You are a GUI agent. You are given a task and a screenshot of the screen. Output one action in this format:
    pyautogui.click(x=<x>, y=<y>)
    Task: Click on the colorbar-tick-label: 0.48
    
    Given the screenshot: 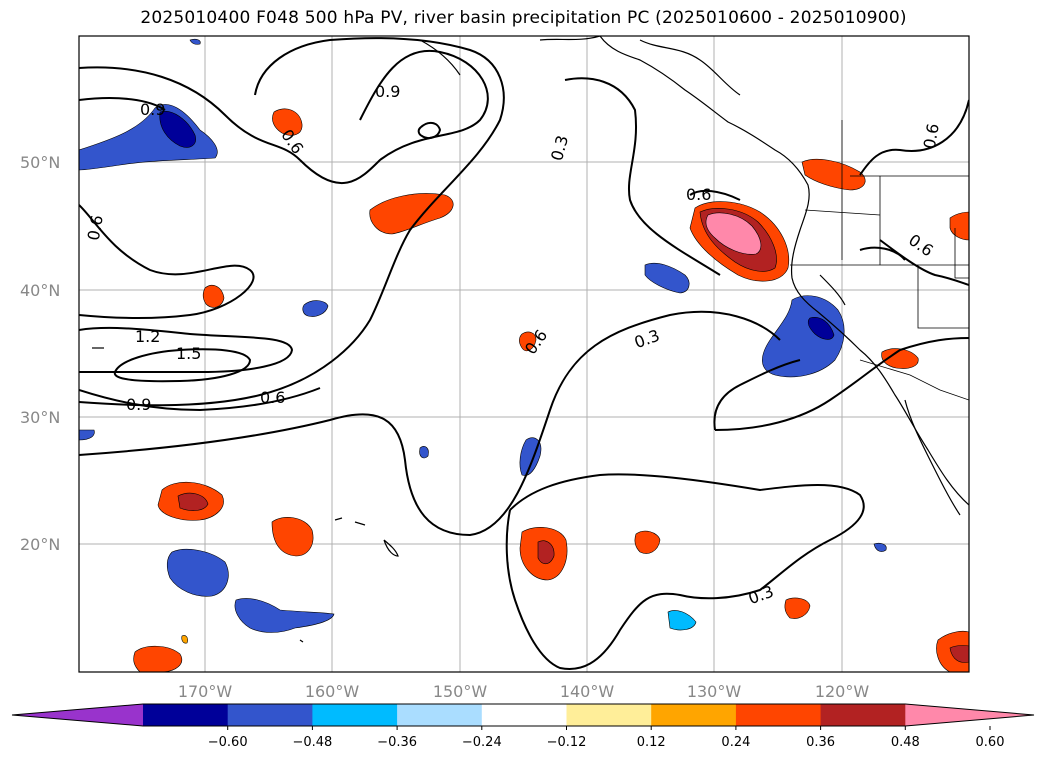 What is the action you would take?
    pyautogui.click(x=905, y=742)
    